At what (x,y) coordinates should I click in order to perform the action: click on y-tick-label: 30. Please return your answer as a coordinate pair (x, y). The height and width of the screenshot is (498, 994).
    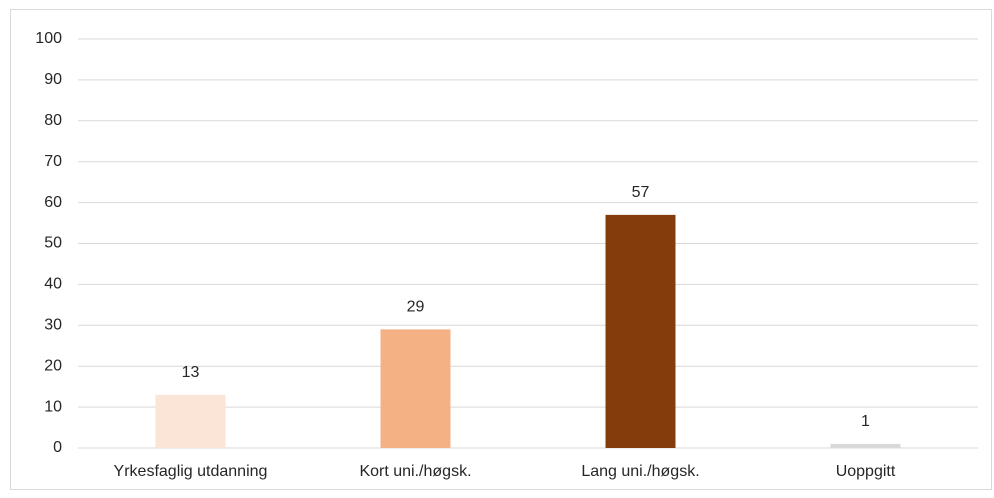
    Looking at the image, I should click on (53, 325).